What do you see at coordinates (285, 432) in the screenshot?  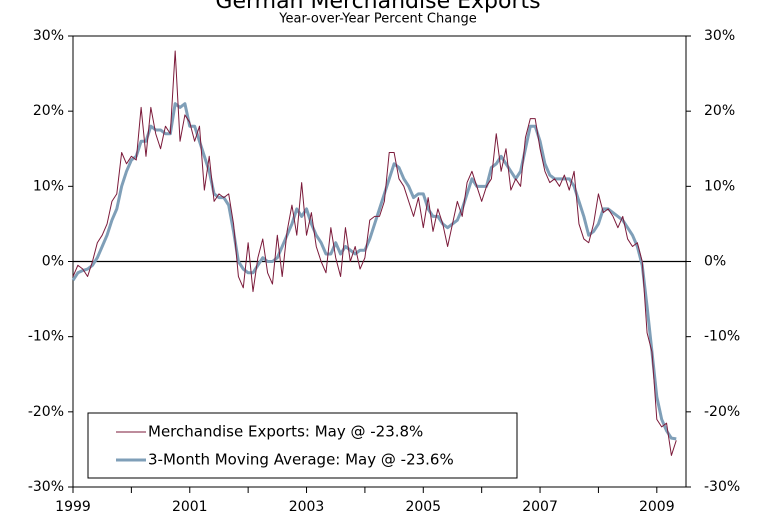 I see `legend-label: Merchandise Exports: May @ -23.8%` at bounding box center [285, 432].